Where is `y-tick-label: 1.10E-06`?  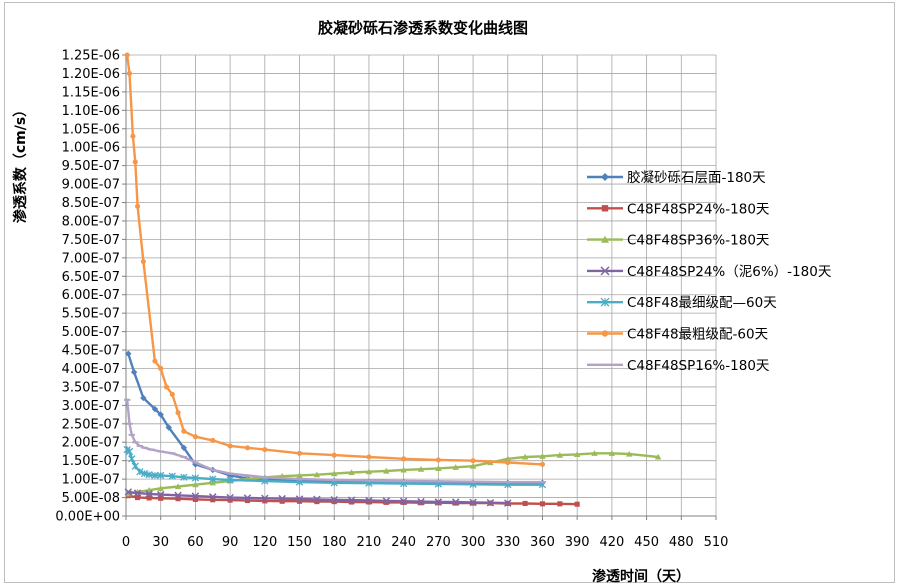 y-tick-label: 1.10E-06 is located at coordinates (91, 111).